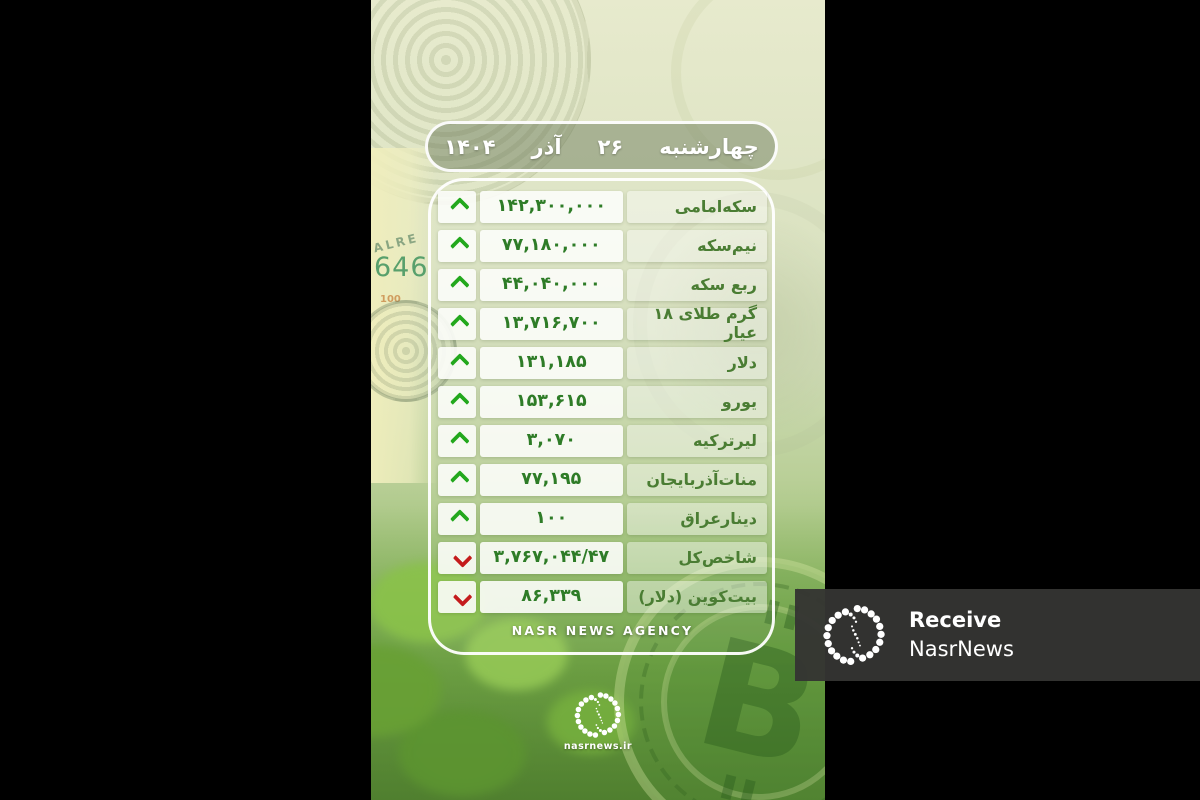  What do you see at coordinates (481, 102) in the screenshot?
I see `coin-engraving-decor` at bounding box center [481, 102].